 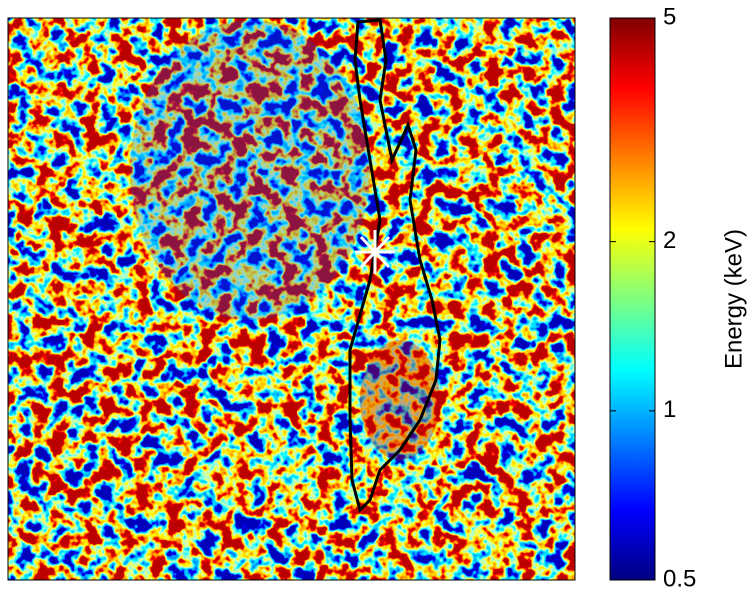 What do you see at coordinates (669, 240) in the screenshot?
I see `colorbar-tick-label: 2` at bounding box center [669, 240].